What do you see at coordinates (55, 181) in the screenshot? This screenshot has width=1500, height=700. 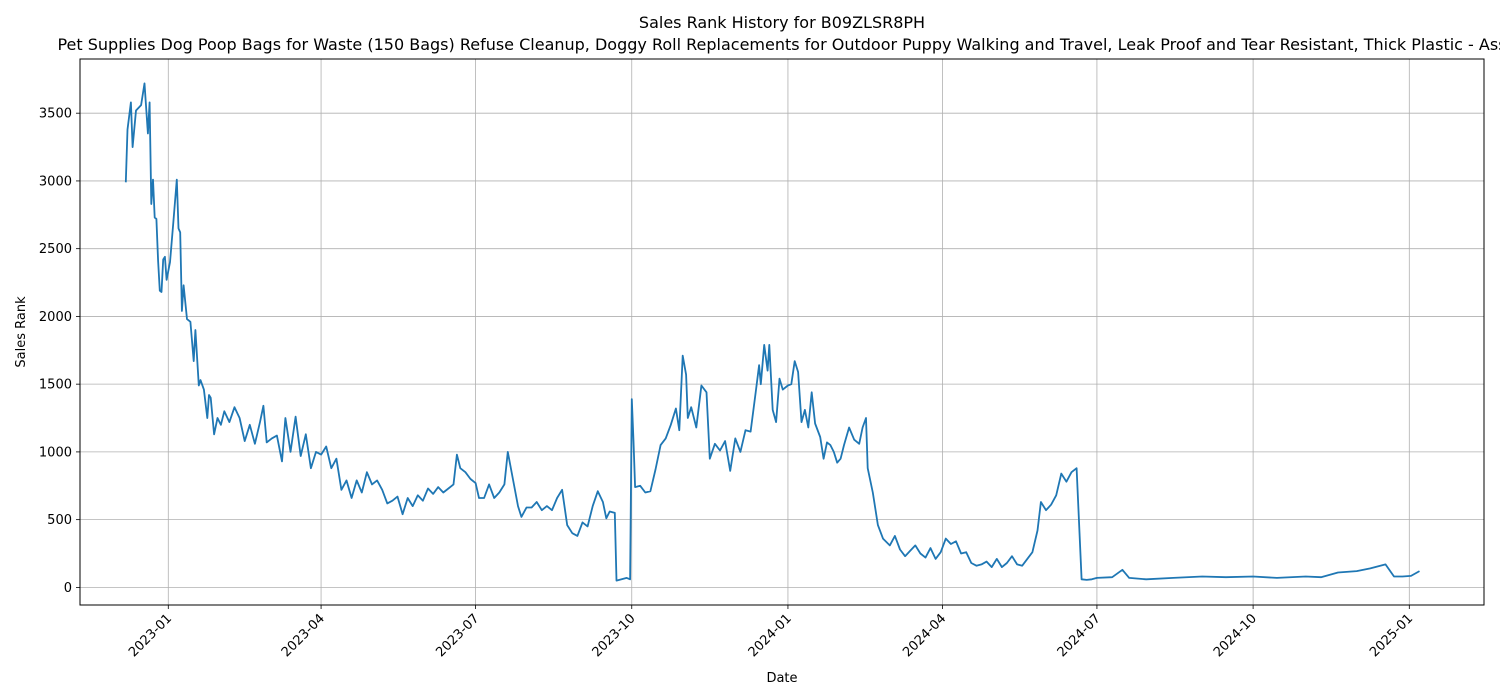 I see `y-tick-label: 3000` at bounding box center [55, 181].